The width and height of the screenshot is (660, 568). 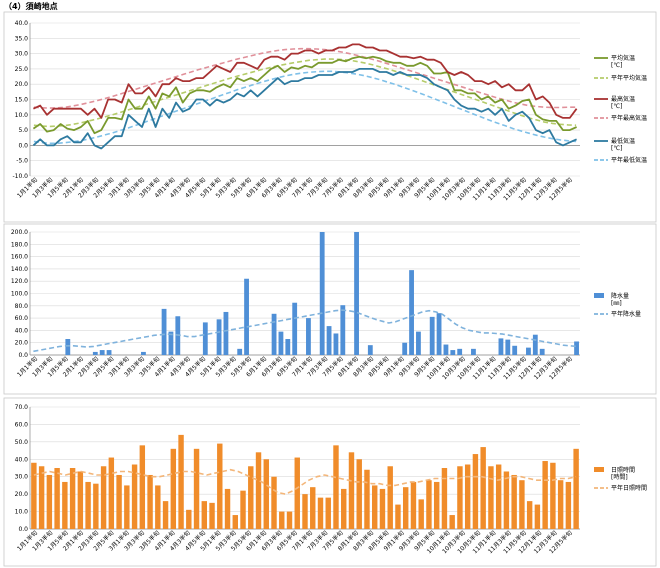 I want to click on y-tick-label: 15.0, so click(x=22, y=100).